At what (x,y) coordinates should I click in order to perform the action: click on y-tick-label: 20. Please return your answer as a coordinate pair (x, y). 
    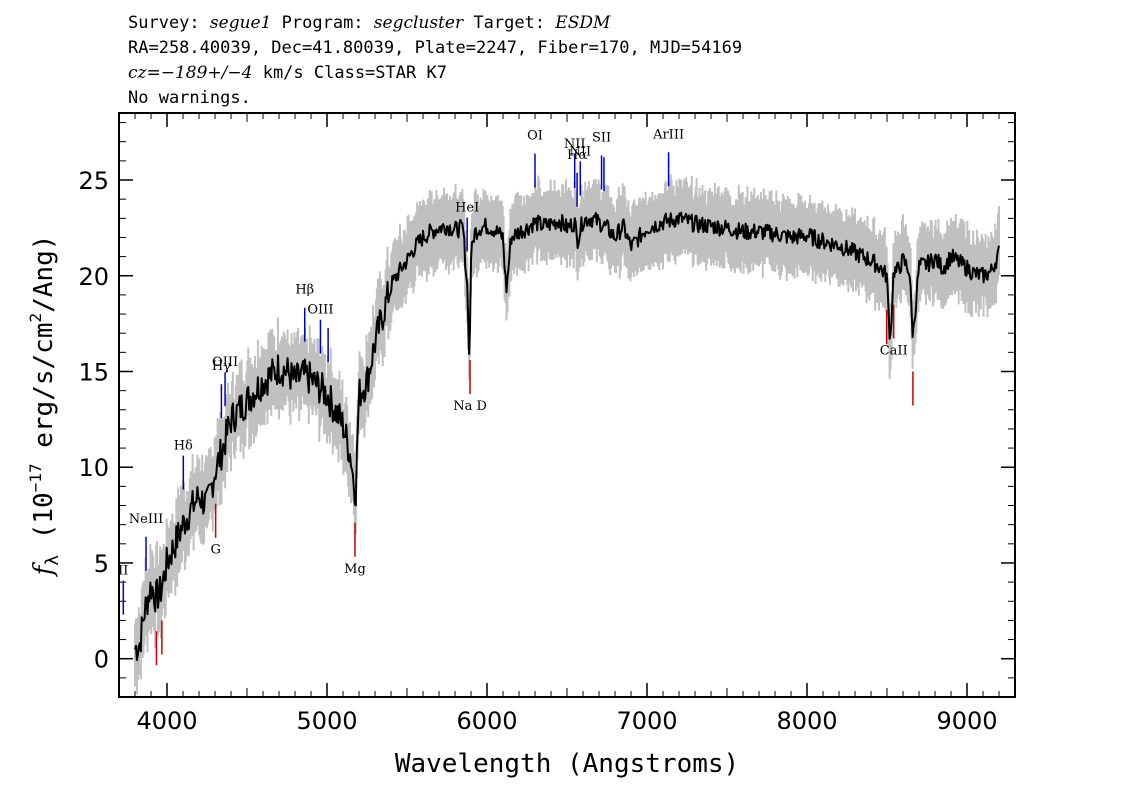
    Looking at the image, I should click on (93, 277).